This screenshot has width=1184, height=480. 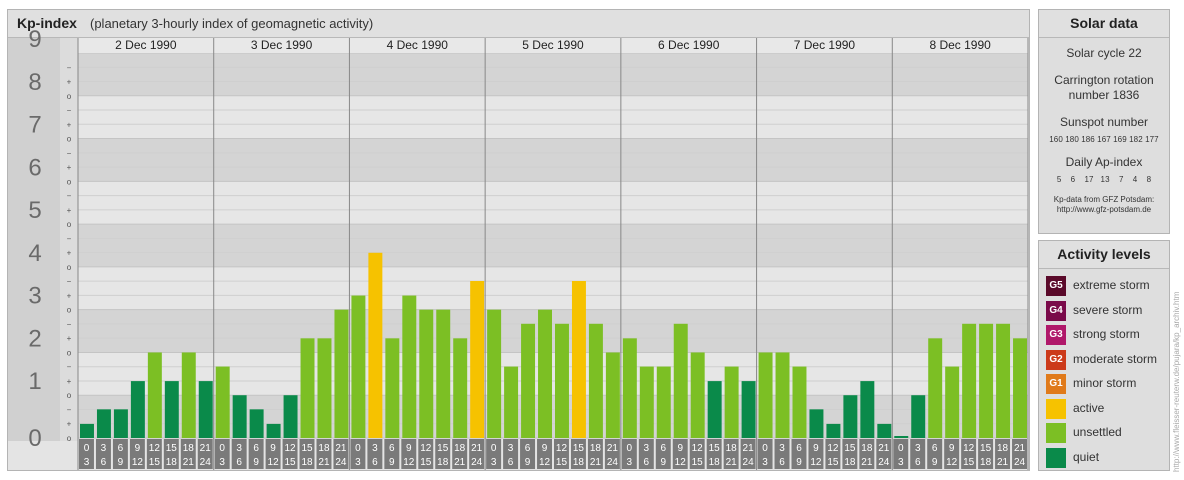 What do you see at coordinates (1104, 80) in the screenshot?
I see `carrington-rotation-label: Carrington rotation` at bounding box center [1104, 80].